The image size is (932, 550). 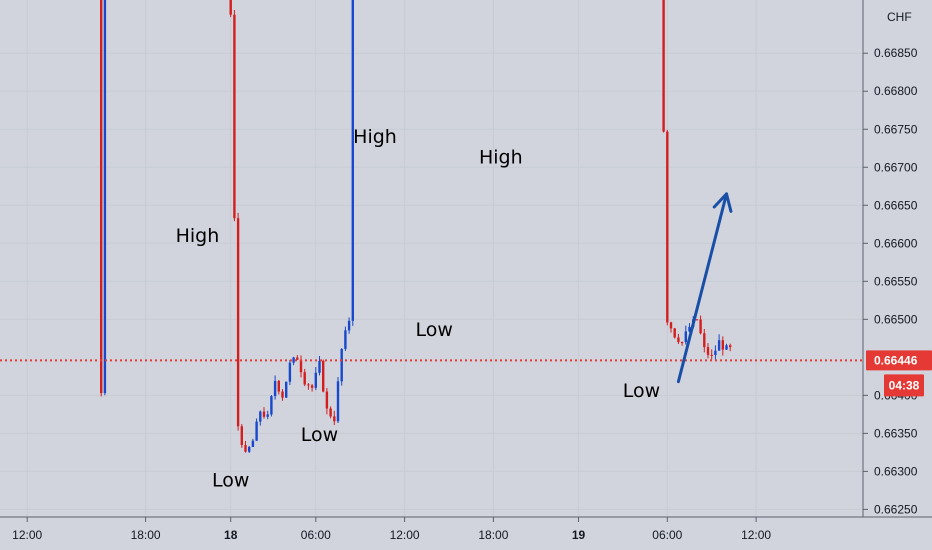 I want to click on time-tick-label: 19, so click(x=579, y=535).